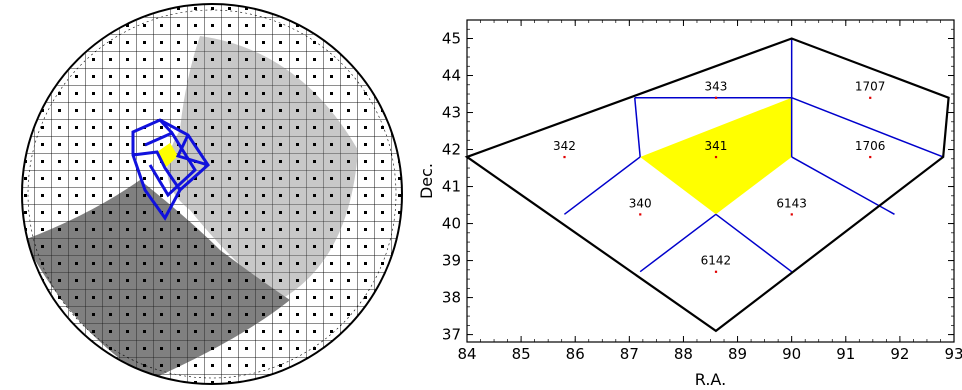  I want to click on pixel-label: 6143, so click(791, 203).